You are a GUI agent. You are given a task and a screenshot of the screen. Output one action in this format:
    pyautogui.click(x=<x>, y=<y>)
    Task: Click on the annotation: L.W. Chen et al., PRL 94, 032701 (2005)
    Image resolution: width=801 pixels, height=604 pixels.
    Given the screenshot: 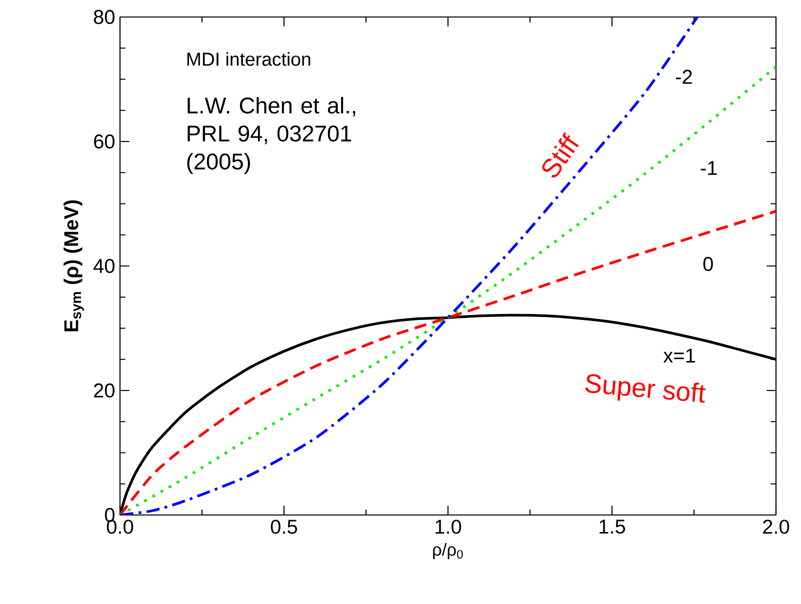 What is the action you would take?
    pyautogui.click(x=271, y=135)
    